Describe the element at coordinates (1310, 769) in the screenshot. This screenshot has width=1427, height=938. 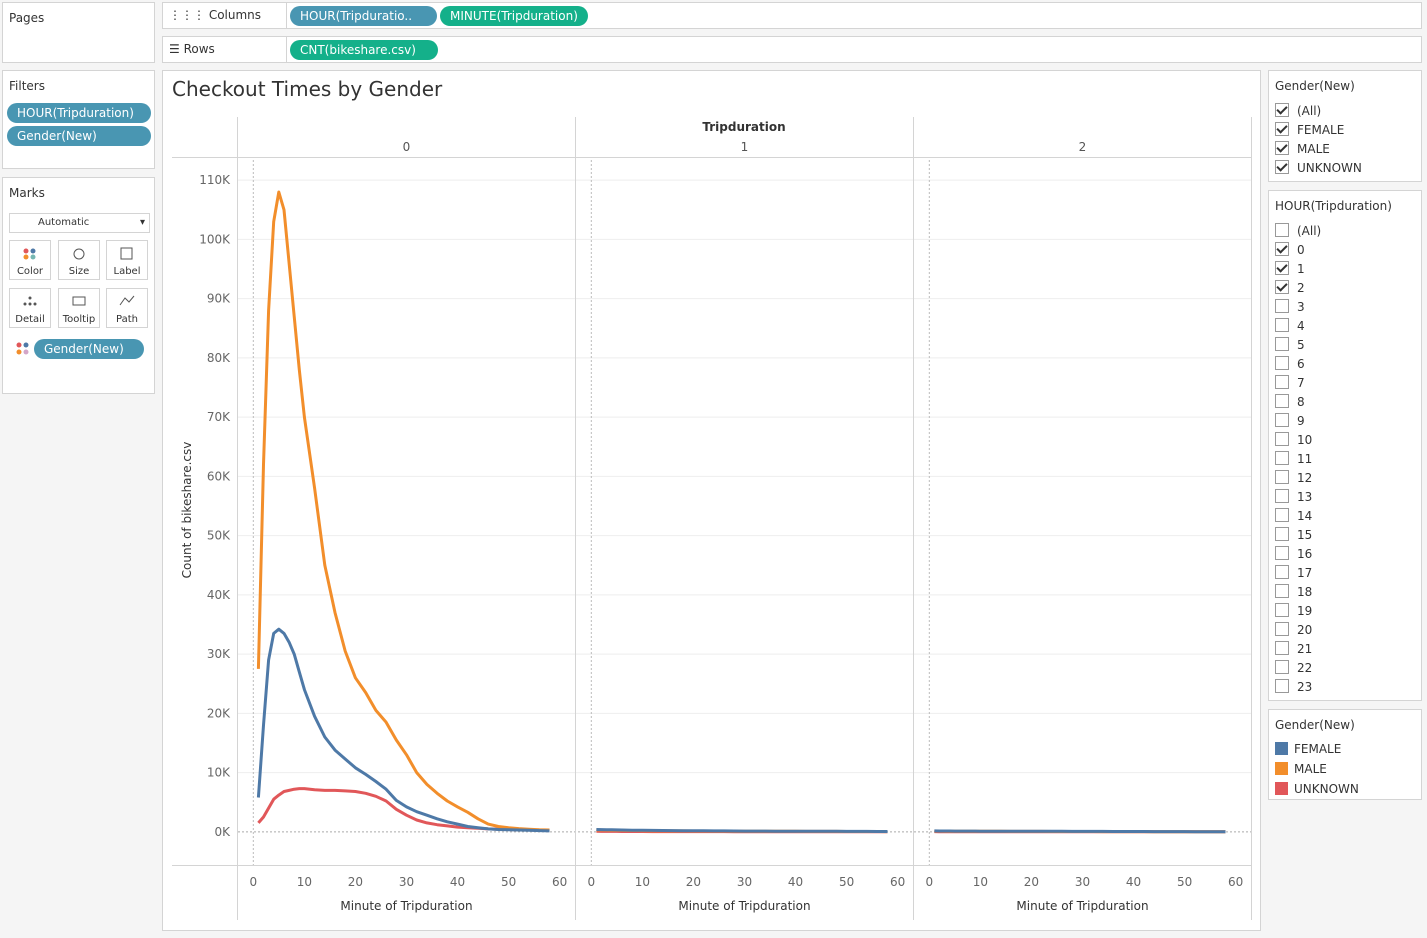
I see `legend-label: MALE` at that location.